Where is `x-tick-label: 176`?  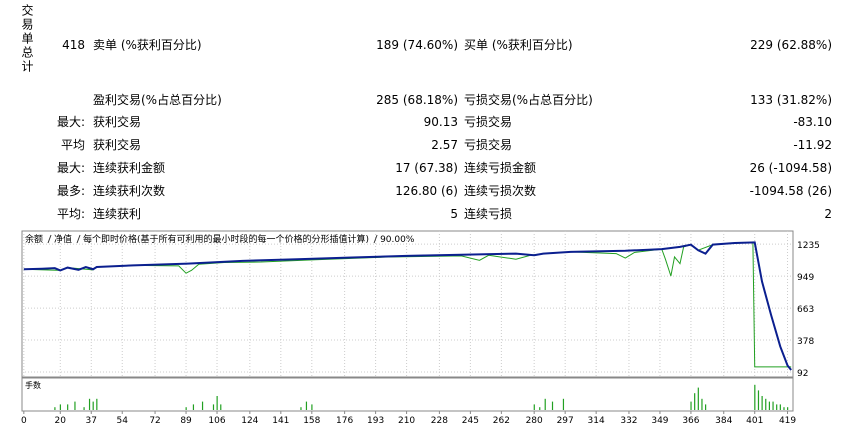
x-tick-label: 176 is located at coordinates (344, 421).